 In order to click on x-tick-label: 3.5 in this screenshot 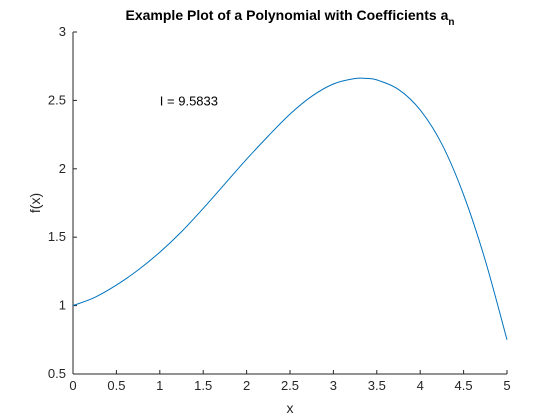, I will do `click(377, 385)`.